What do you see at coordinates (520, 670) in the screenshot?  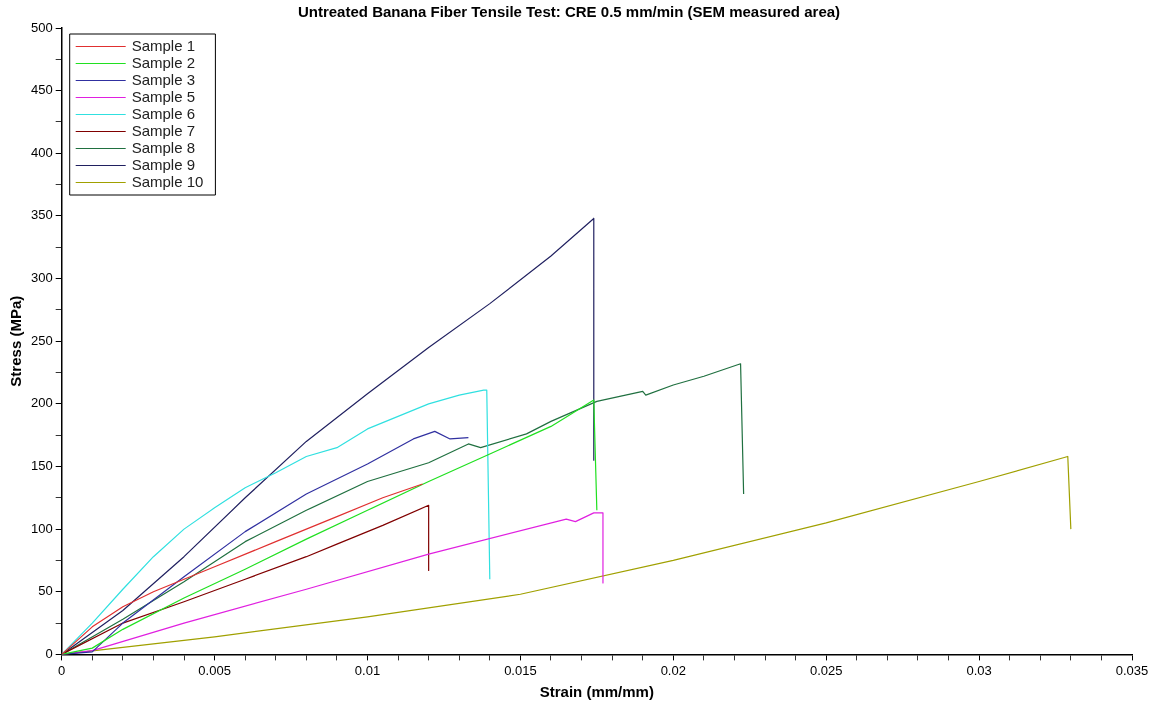 I see `x-tick-label: 0.015` at bounding box center [520, 670].